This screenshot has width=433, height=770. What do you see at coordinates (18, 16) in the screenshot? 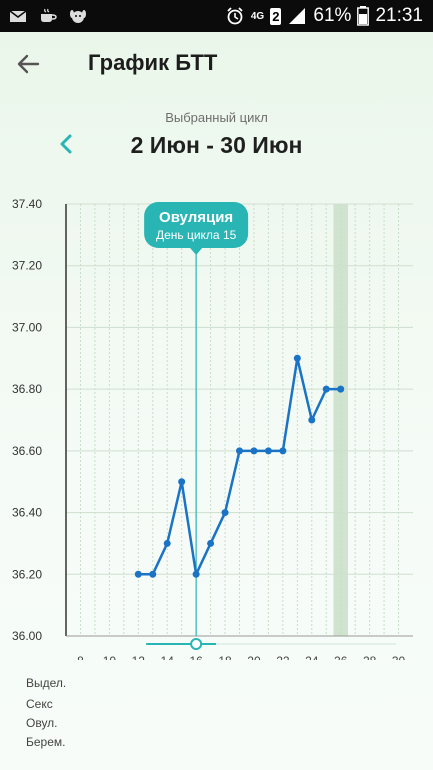
I see `mail-icon` at bounding box center [18, 16].